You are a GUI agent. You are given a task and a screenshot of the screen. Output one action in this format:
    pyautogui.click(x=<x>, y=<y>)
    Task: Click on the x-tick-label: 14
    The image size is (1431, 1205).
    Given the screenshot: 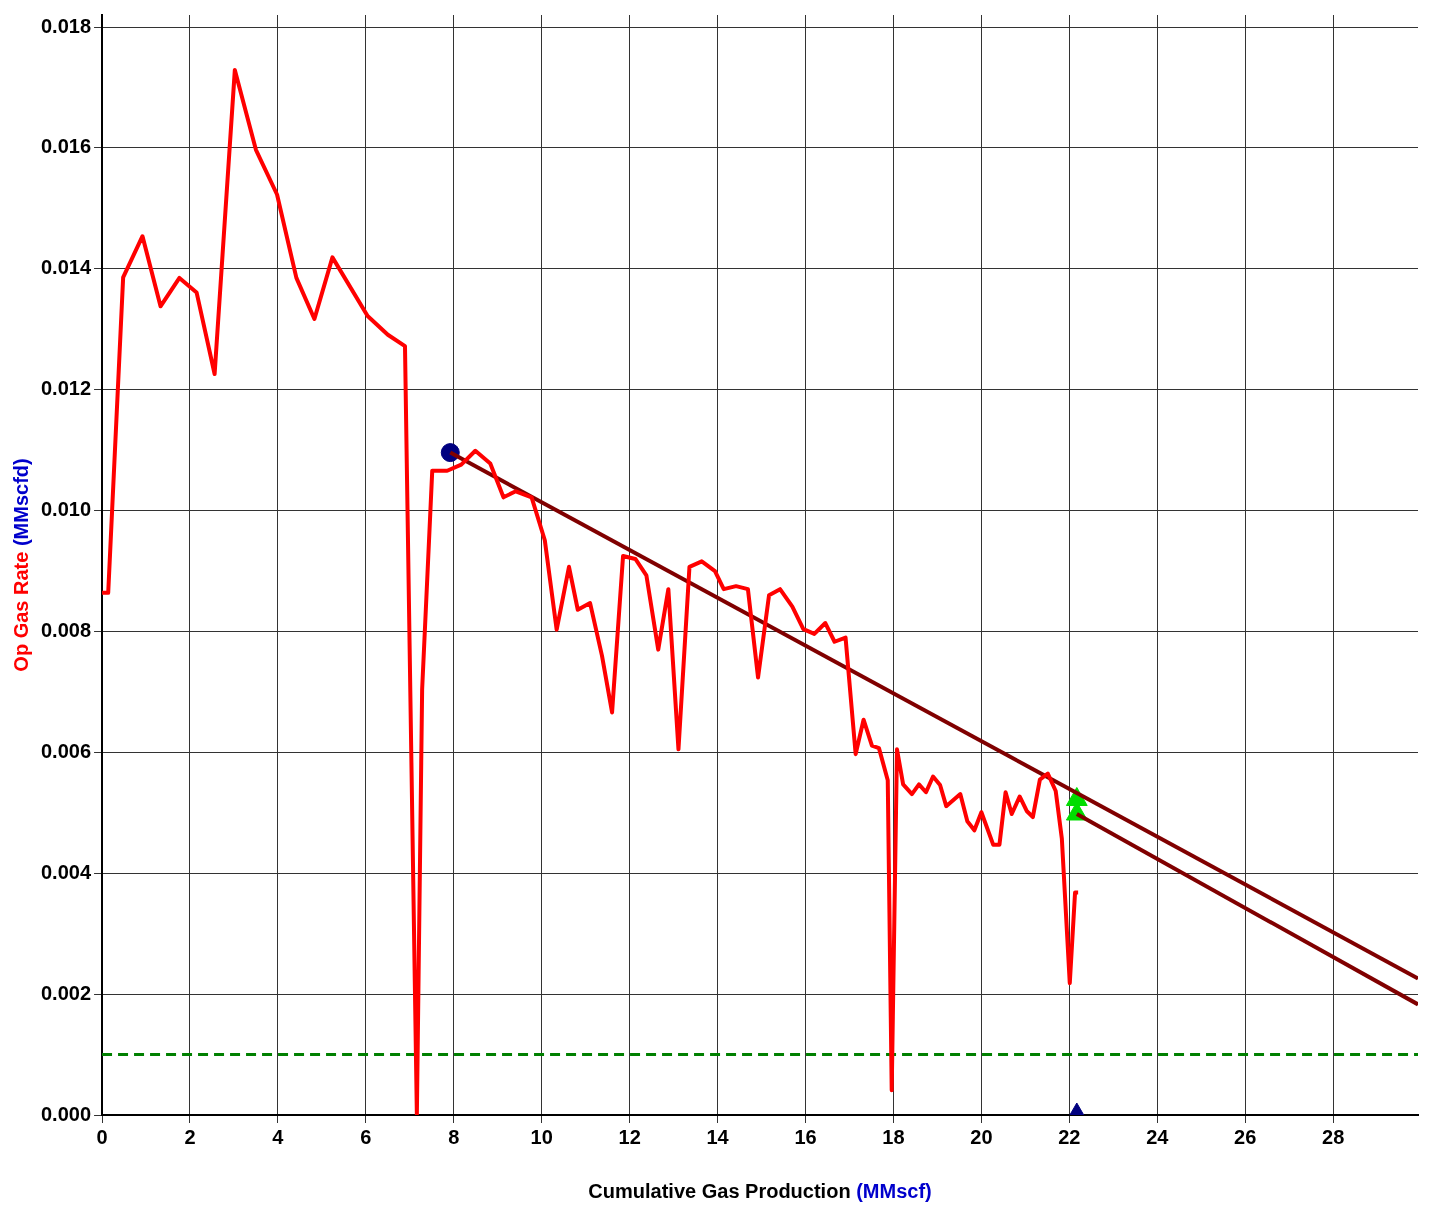 What is the action you would take?
    pyautogui.click(x=718, y=1136)
    